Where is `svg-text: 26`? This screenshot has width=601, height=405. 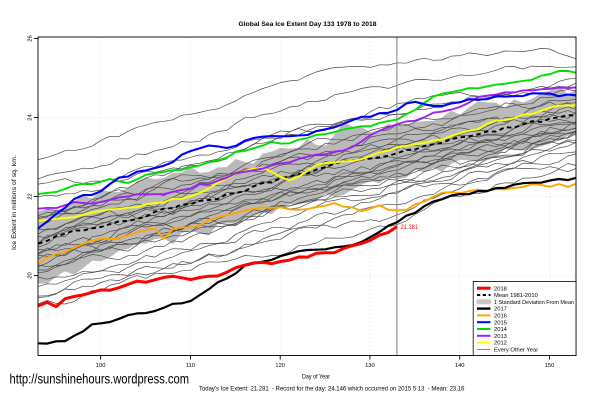
svg-text: 26 is located at coordinates (31, 38).